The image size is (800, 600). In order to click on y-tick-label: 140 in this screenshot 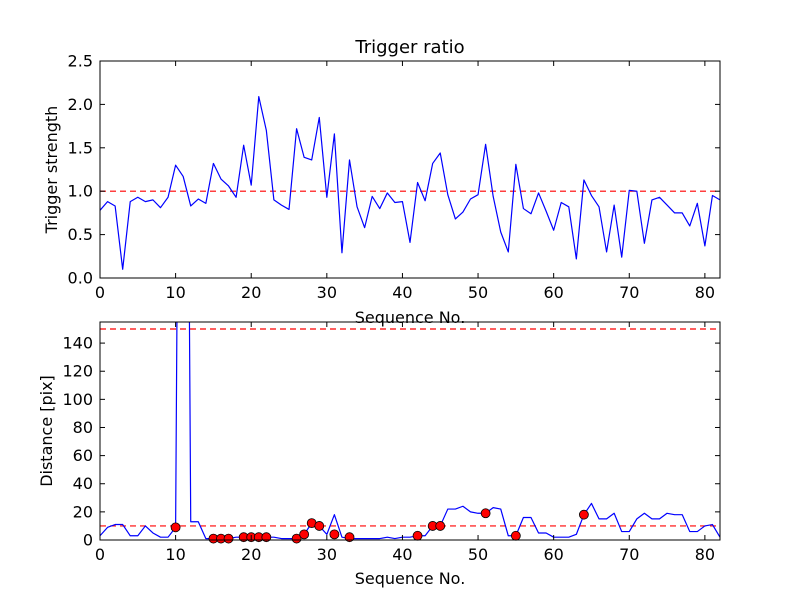, I will do `click(77, 343)`.